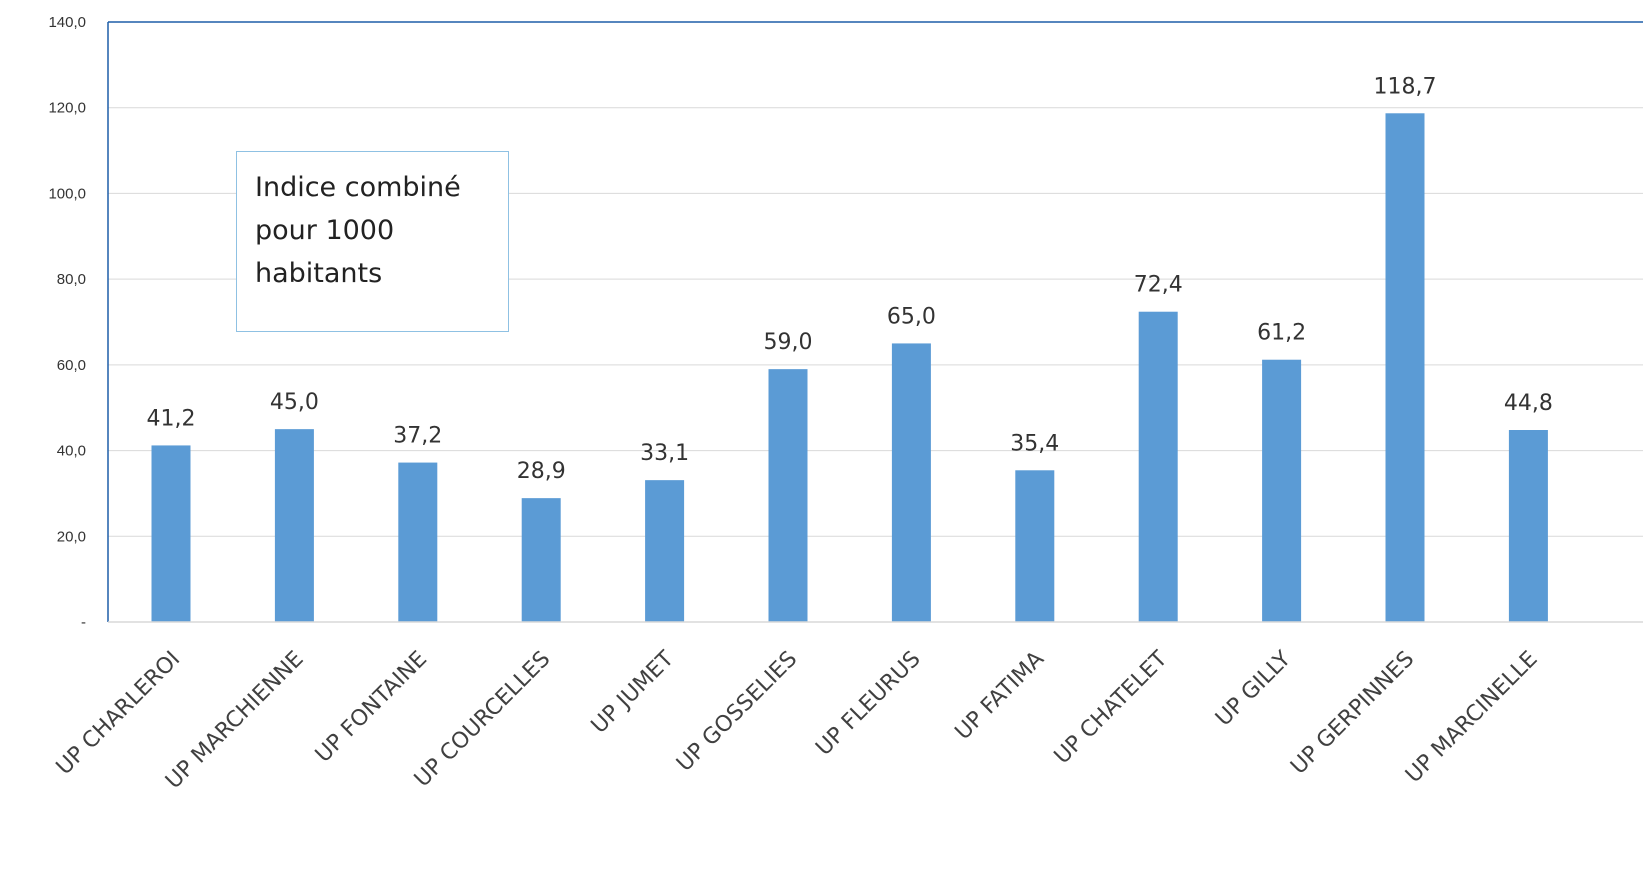 Image resolution: width=1643 pixels, height=882 pixels. What do you see at coordinates (71, 451) in the screenshot?
I see `y-tick-label: 40,0` at bounding box center [71, 451].